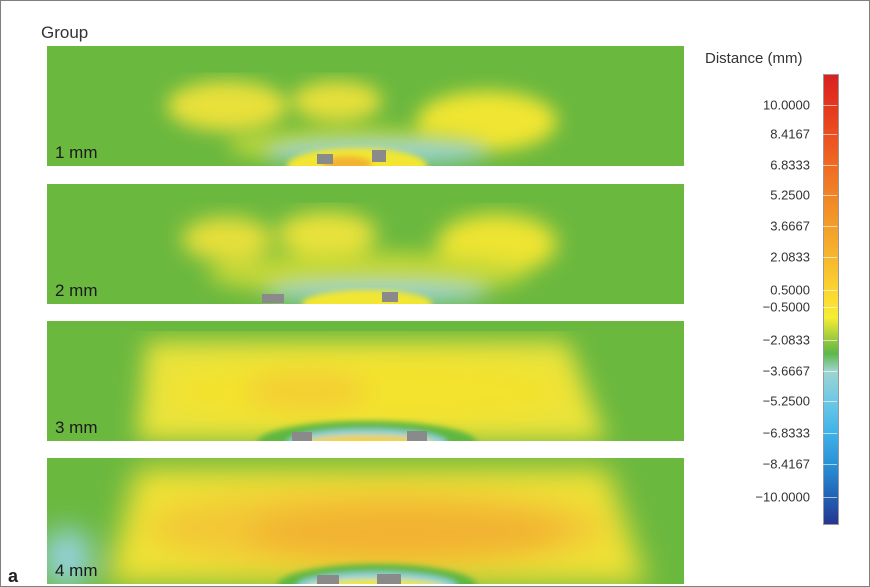 The image size is (870, 587). Describe the element at coordinates (76, 290) in the screenshot. I see `panel-label: 2 mm` at that location.